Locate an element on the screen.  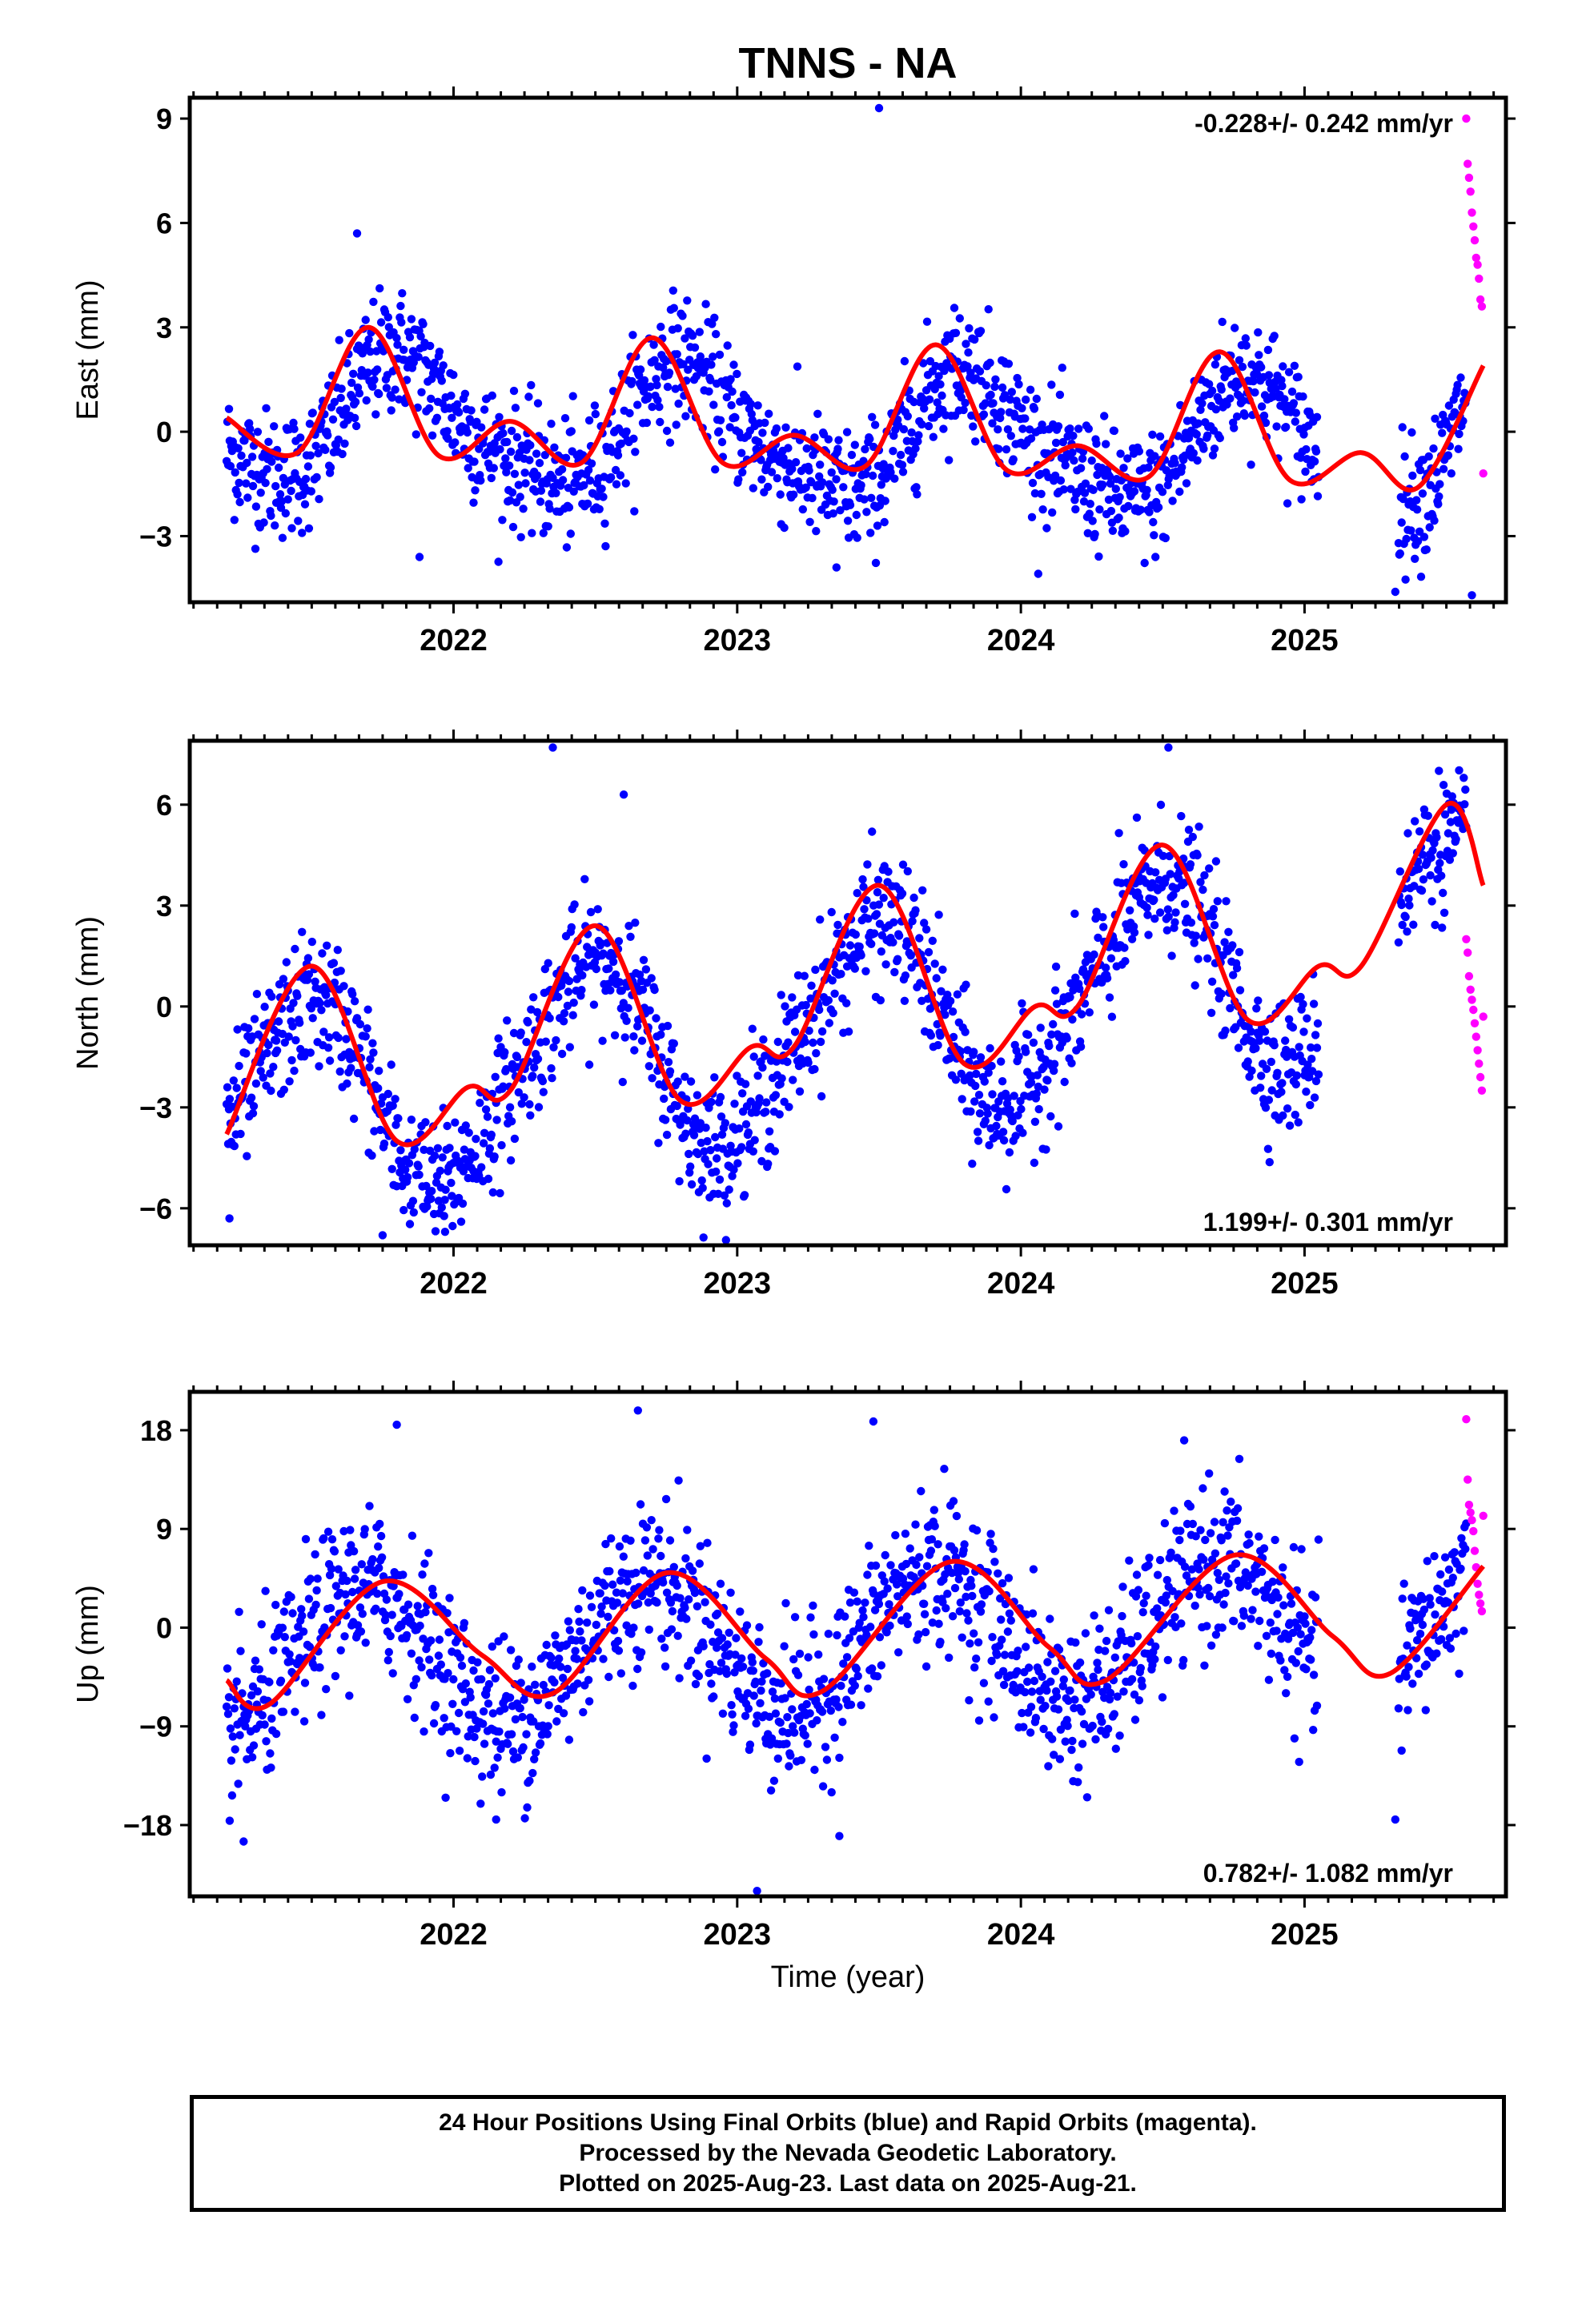
figure-title: TNNS - NA is located at coordinates (848, 63).